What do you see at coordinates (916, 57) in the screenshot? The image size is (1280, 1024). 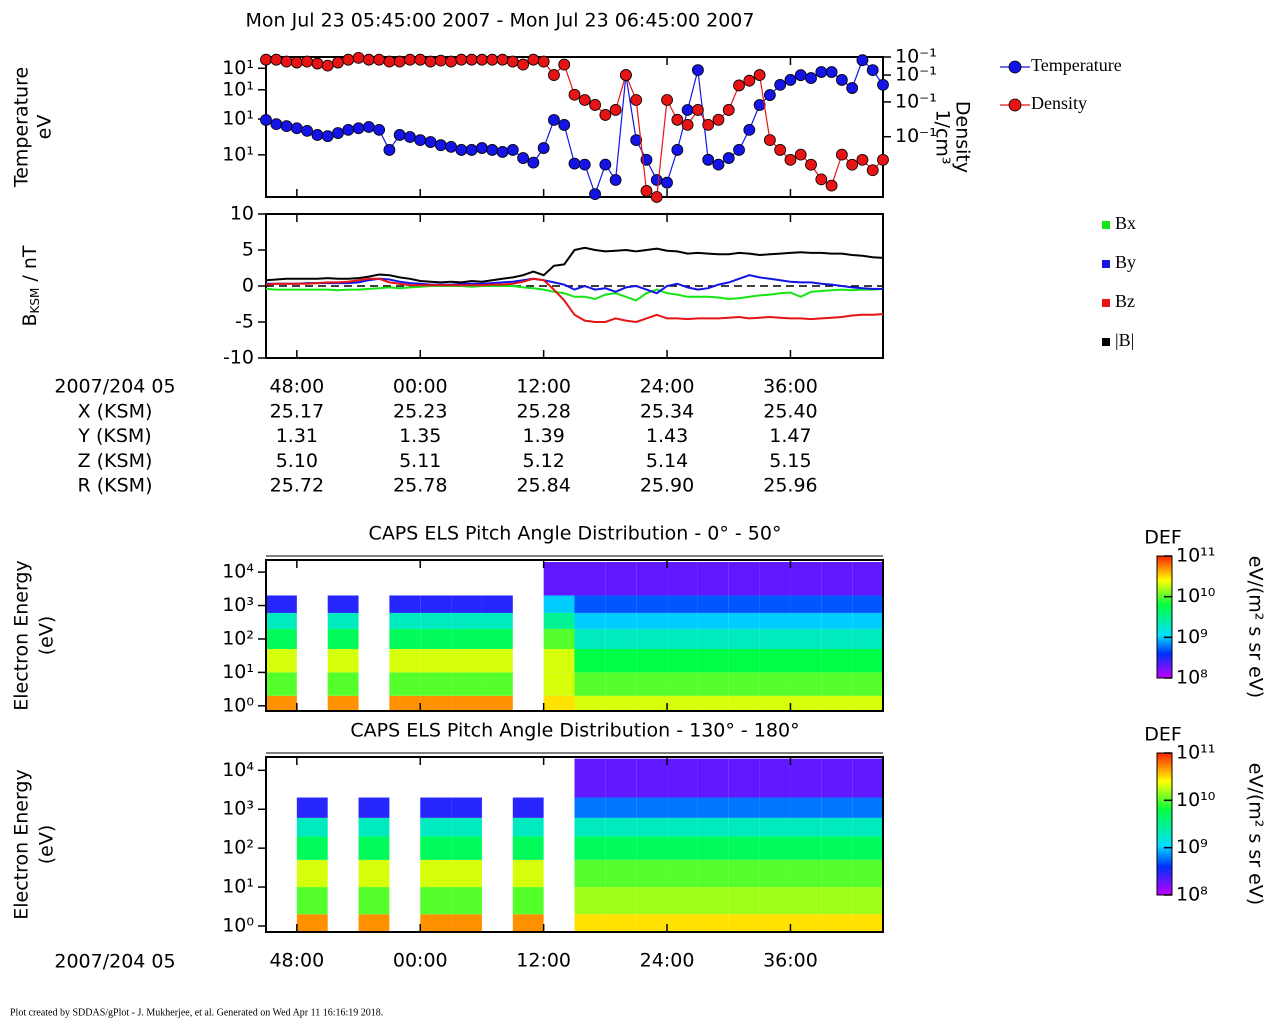 I see `y-tick-label: 10⁻¹` at bounding box center [916, 57].